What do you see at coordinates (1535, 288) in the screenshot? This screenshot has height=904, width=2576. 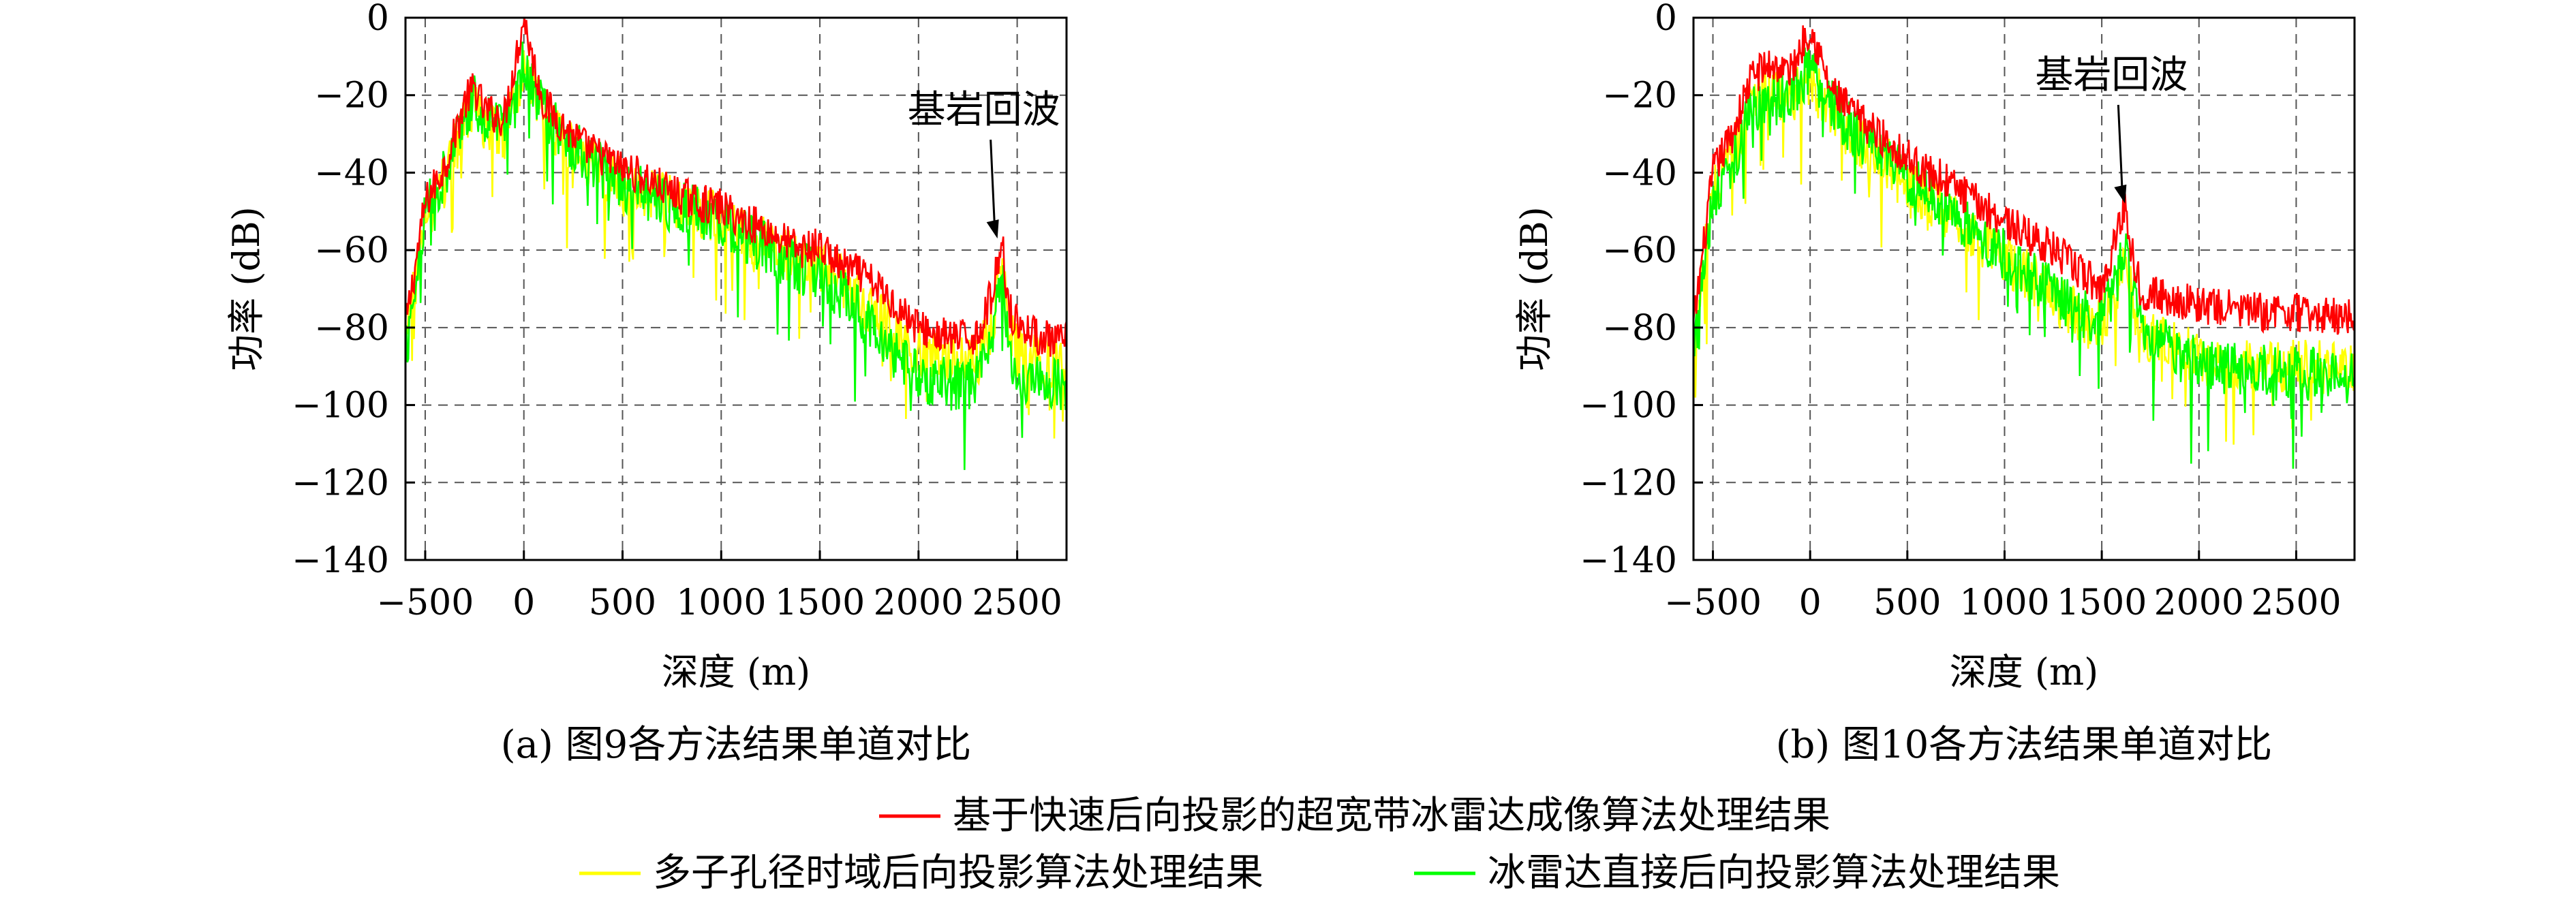 I see `y-axis-label-b: 功率 (dB)` at bounding box center [1535, 288].